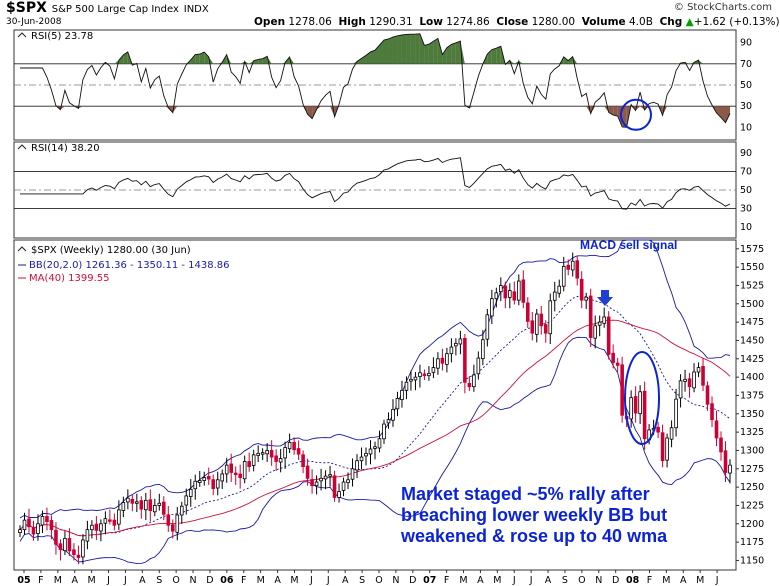 This screenshot has width=780, height=586. What do you see at coordinates (310, 22) in the screenshot?
I see `open-value: 1278.06` at bounding box center [310, 22].